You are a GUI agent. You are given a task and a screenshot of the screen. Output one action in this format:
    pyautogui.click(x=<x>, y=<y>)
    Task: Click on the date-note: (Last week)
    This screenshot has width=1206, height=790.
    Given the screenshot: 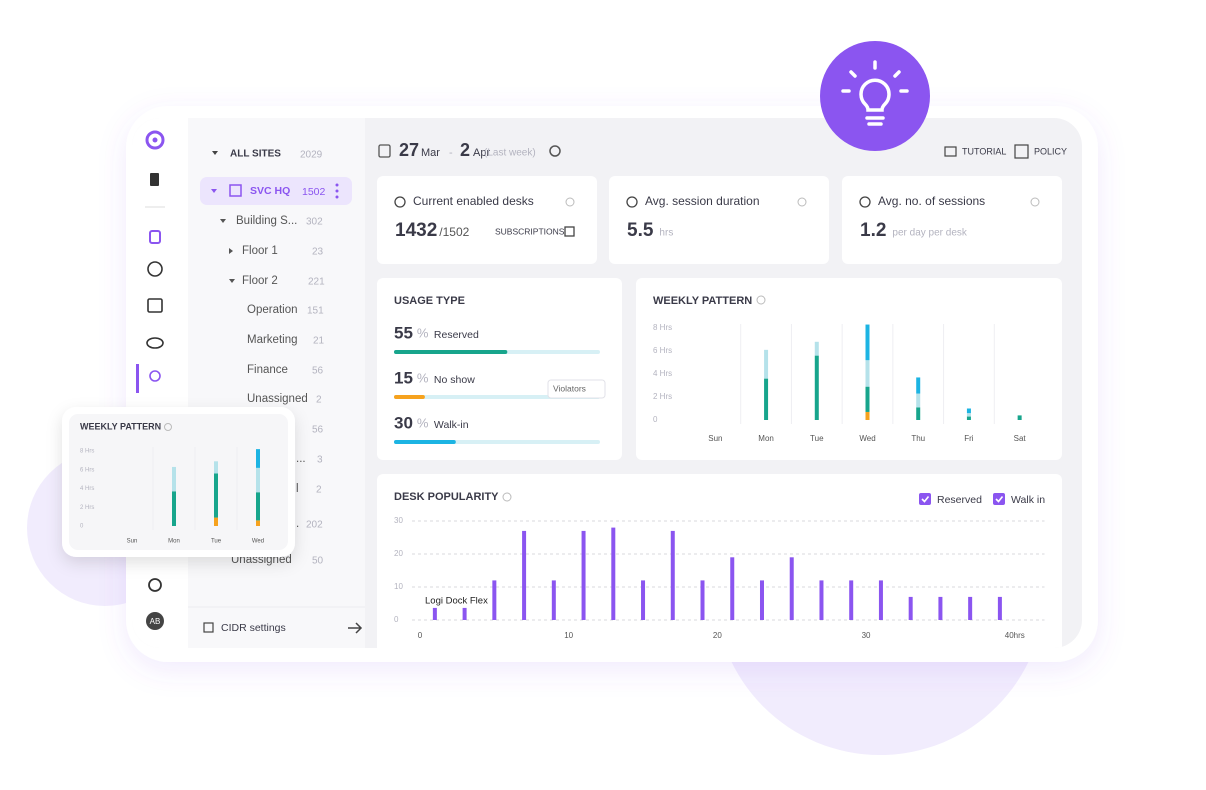 What is the action you would take?
    pyautogui.click(x=510, y=153)
    